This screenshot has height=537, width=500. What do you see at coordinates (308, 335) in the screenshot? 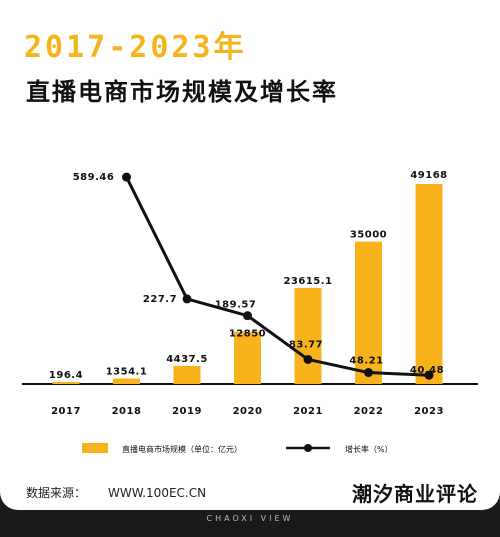
I see `bar-2021` at bounding box center [308, 335].